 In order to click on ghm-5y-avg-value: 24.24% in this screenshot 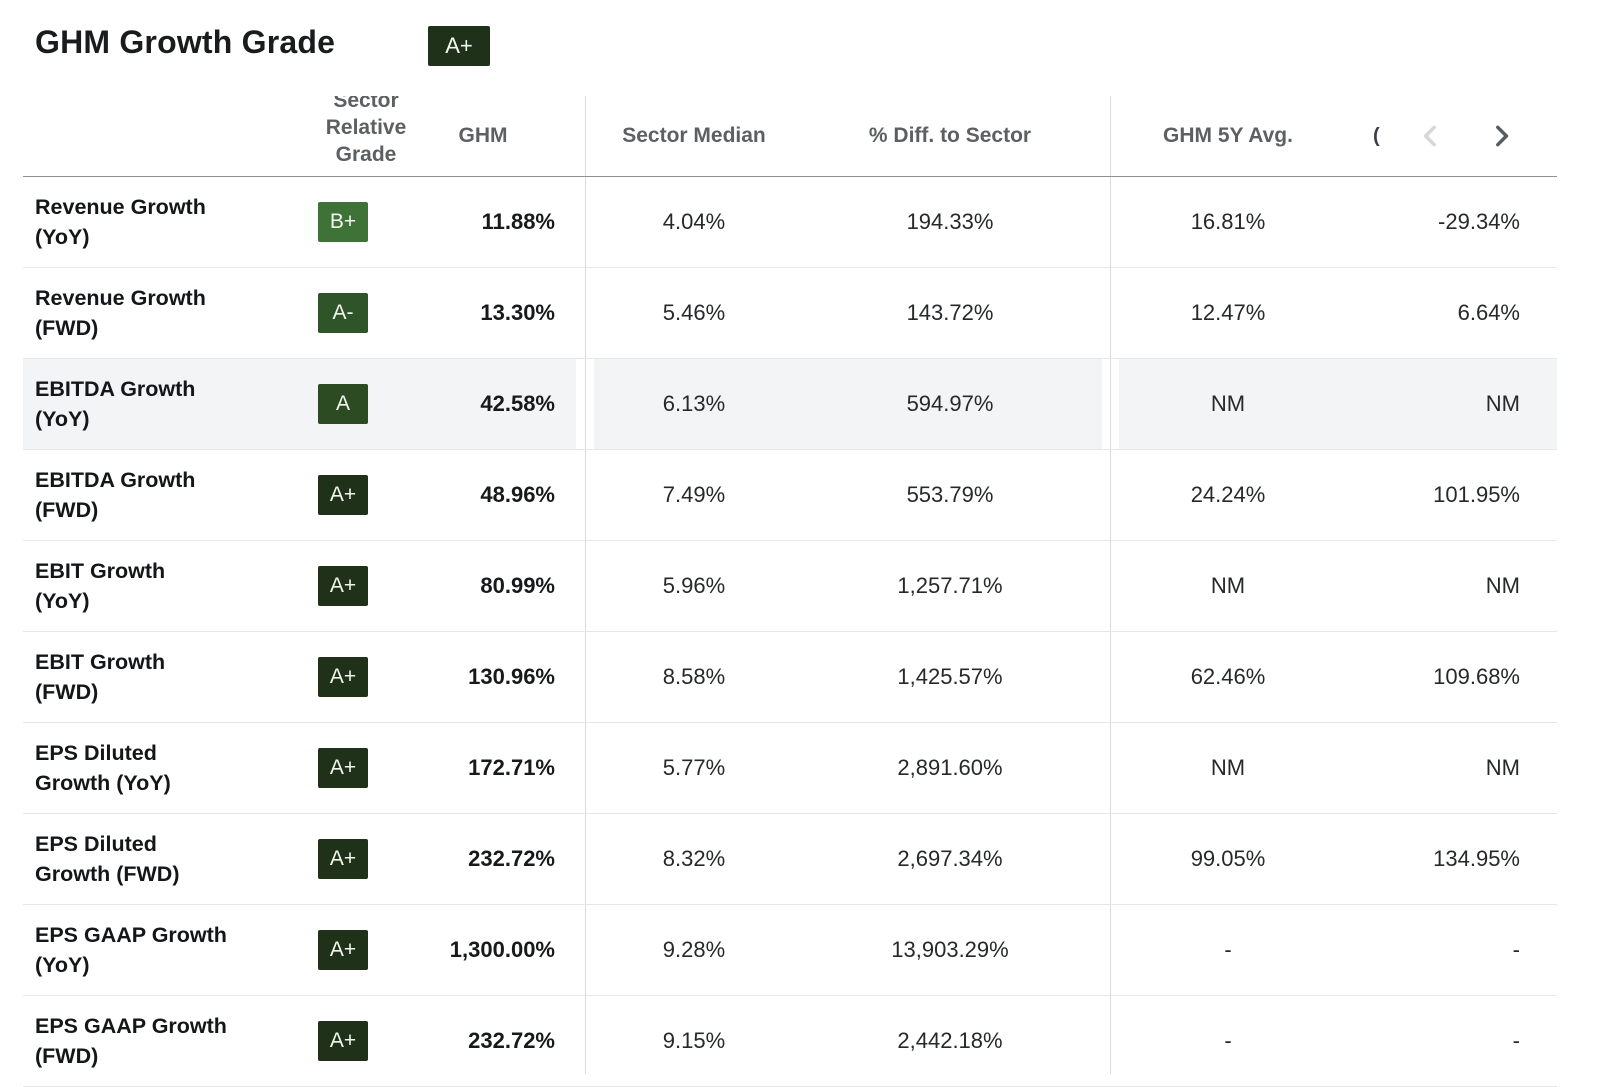, I will do `click(1228, 494)`.